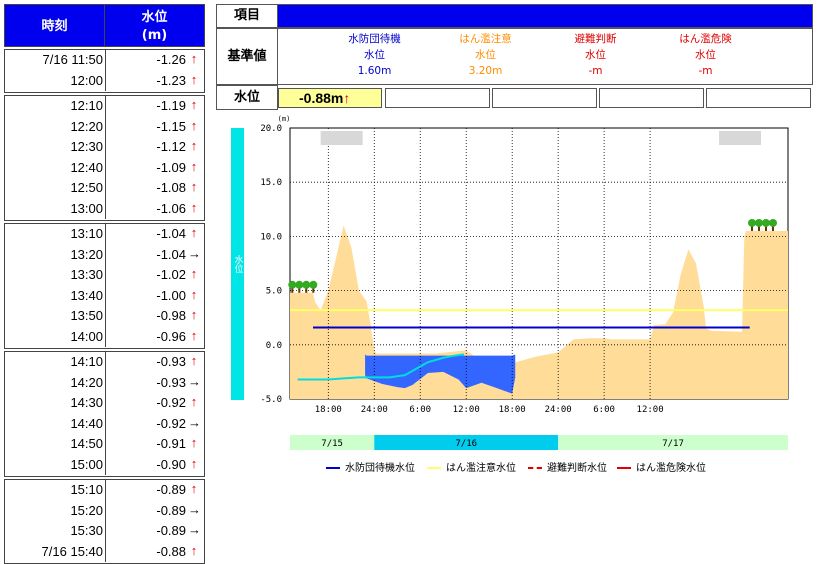  Describe the element at coordinates (705, 39) in the screenshot. I see `danger-level-name: はん濫危険` at that location.